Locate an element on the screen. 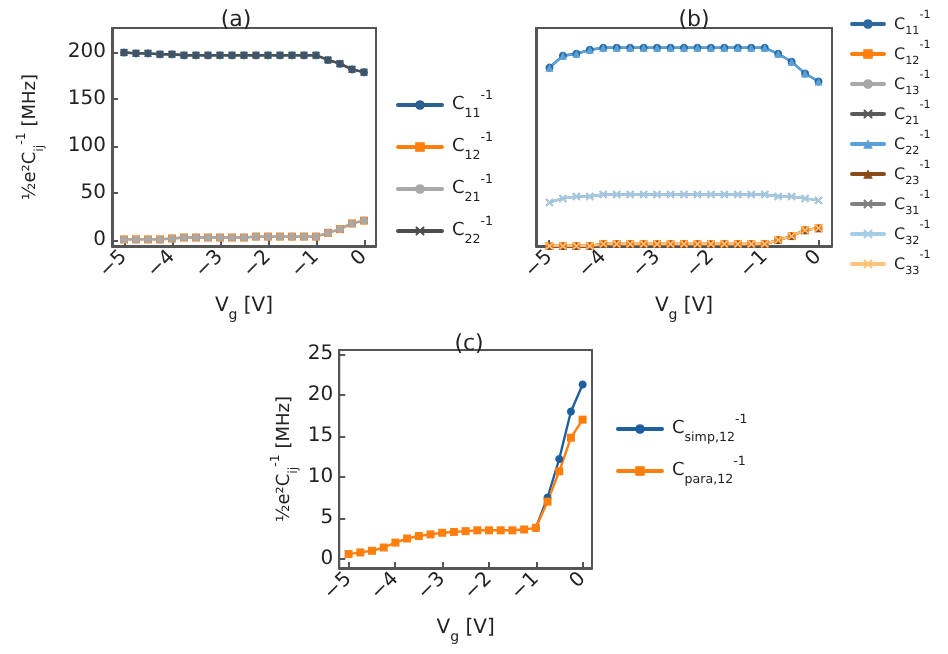  y-tick-label: 50 is located at coordinates (93, 193).